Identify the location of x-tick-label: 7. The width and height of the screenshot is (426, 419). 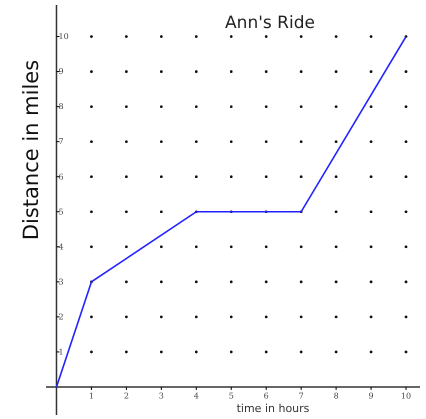
(301, 396).